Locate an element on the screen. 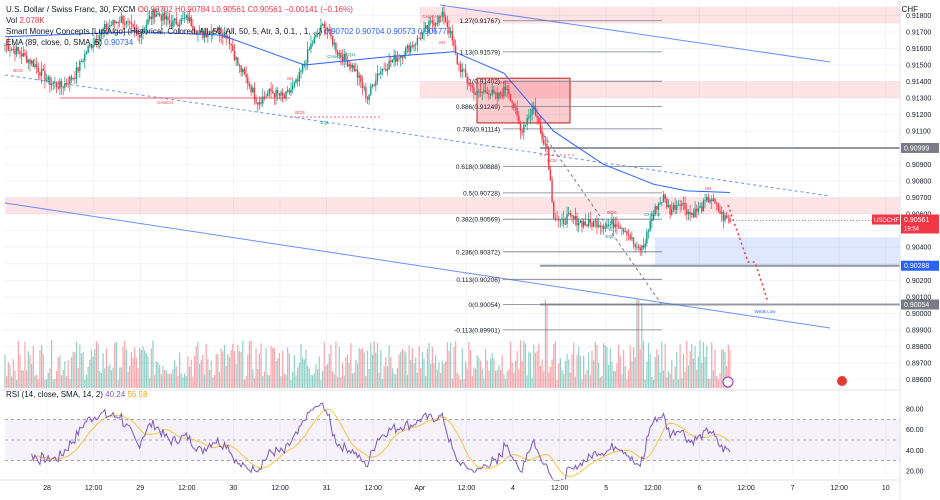 The image size is (940, 500). level-price-label: 0.90288 is located at coordinates (916, 266).